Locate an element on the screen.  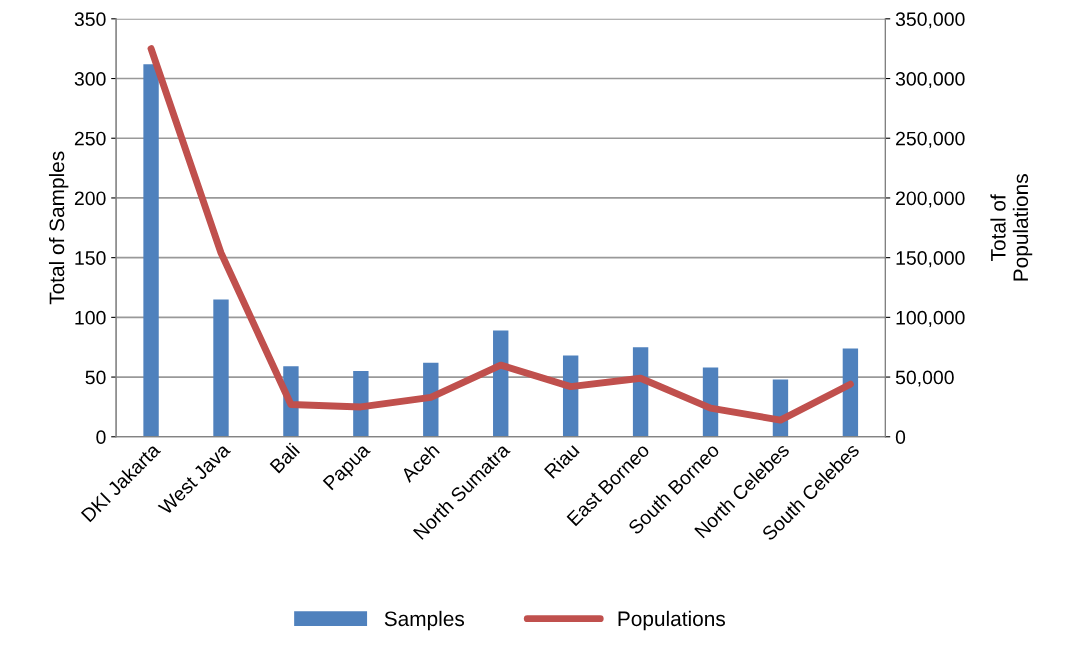
y-tick-label: 100 is located at coordinates (90, 317).